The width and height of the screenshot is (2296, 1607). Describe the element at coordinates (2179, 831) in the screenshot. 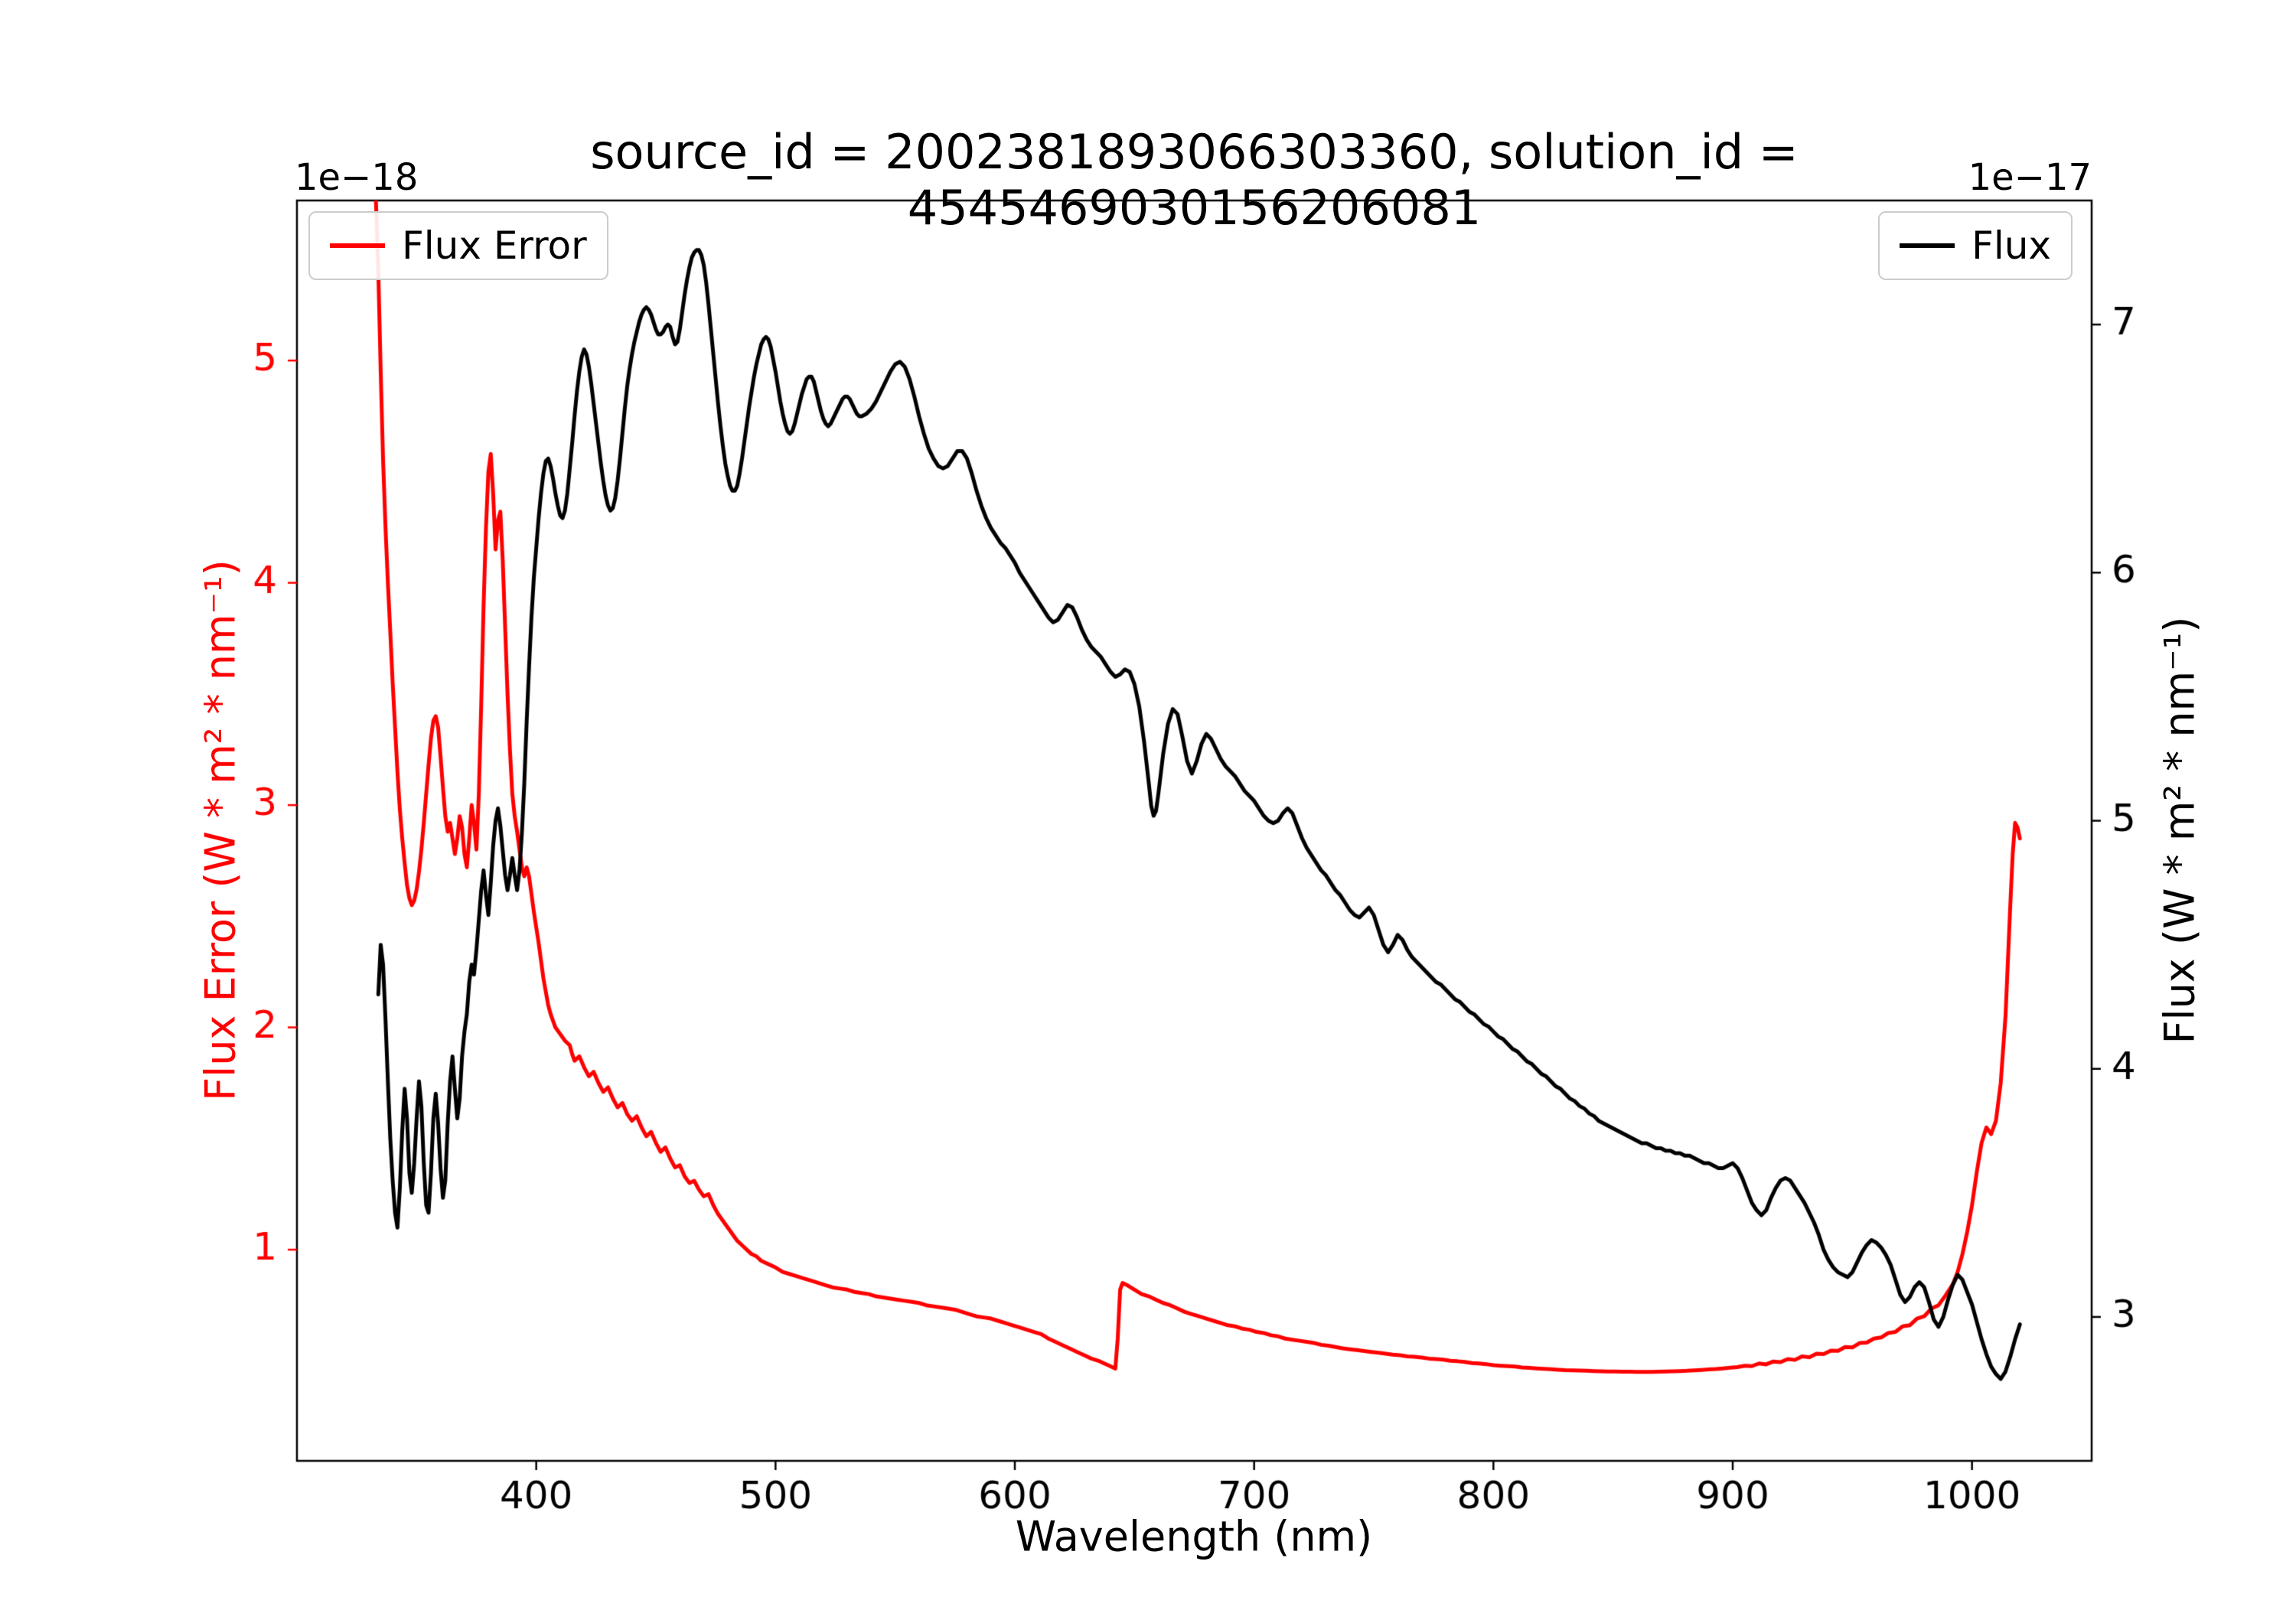

I see `right-axis-label: Flux (W * m² * nm⁻¹)` at that location.